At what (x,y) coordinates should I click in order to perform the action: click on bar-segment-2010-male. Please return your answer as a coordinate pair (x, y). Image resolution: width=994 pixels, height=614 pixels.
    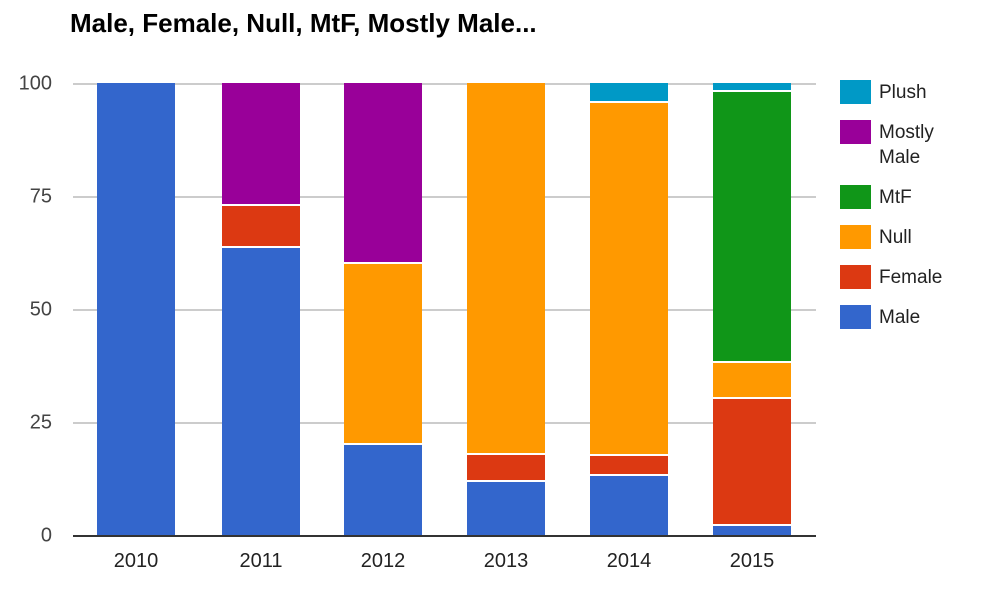
    Looking at the image, I should click on (136, 309).